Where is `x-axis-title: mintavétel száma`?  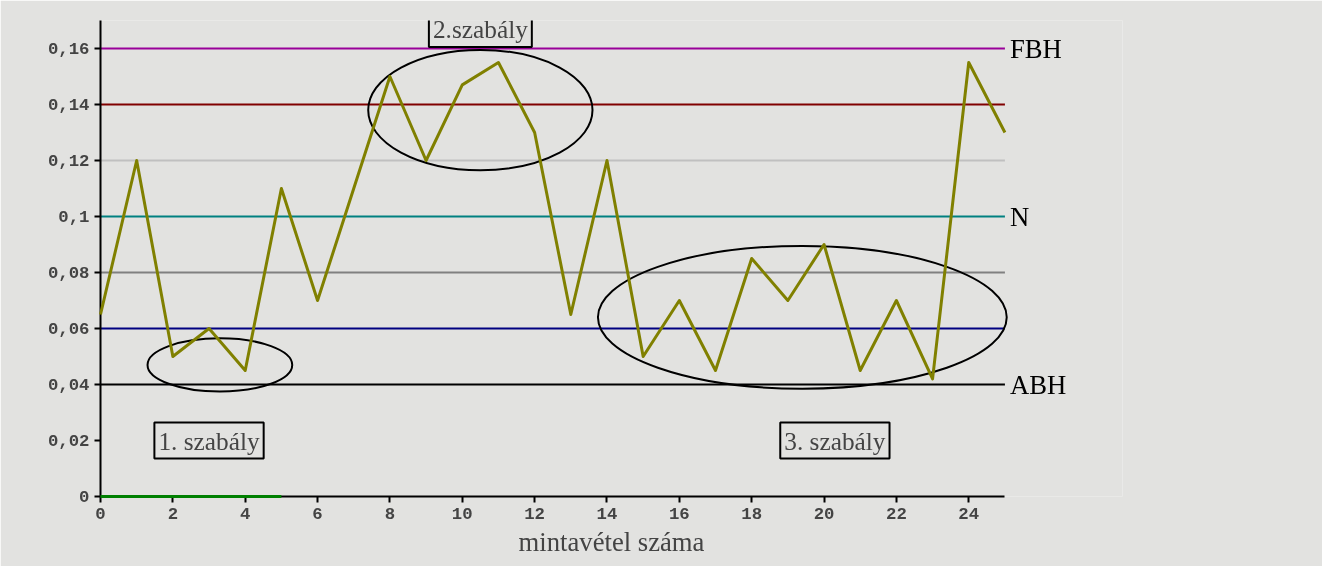 x-axis-title: mintavétel száma is located at coordinates (611, 541).